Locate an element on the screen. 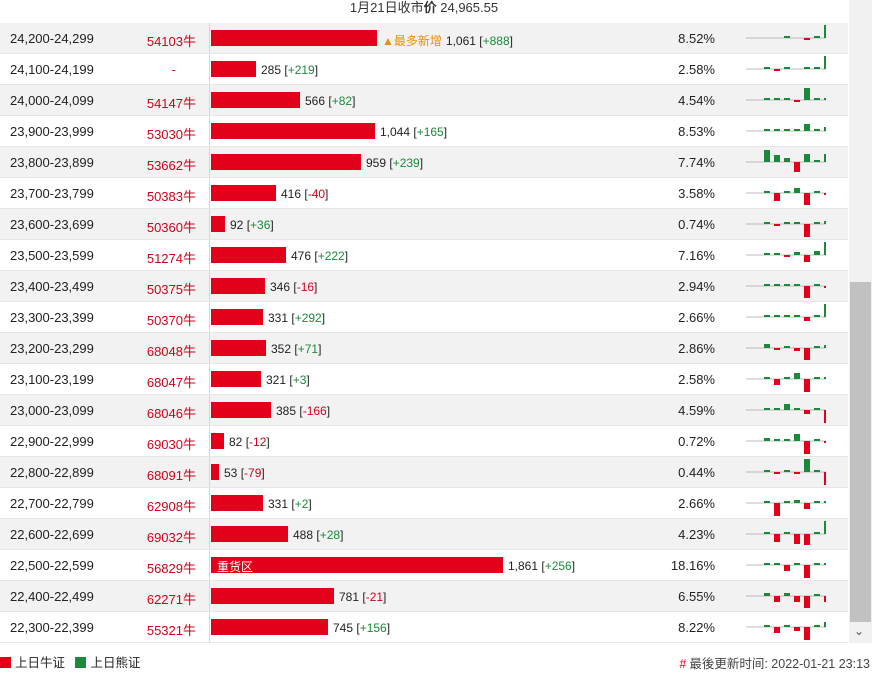  table-row: 23,800-23,899 53662牛 959 [+239] 7.74% is located at coordinates (424, 162).